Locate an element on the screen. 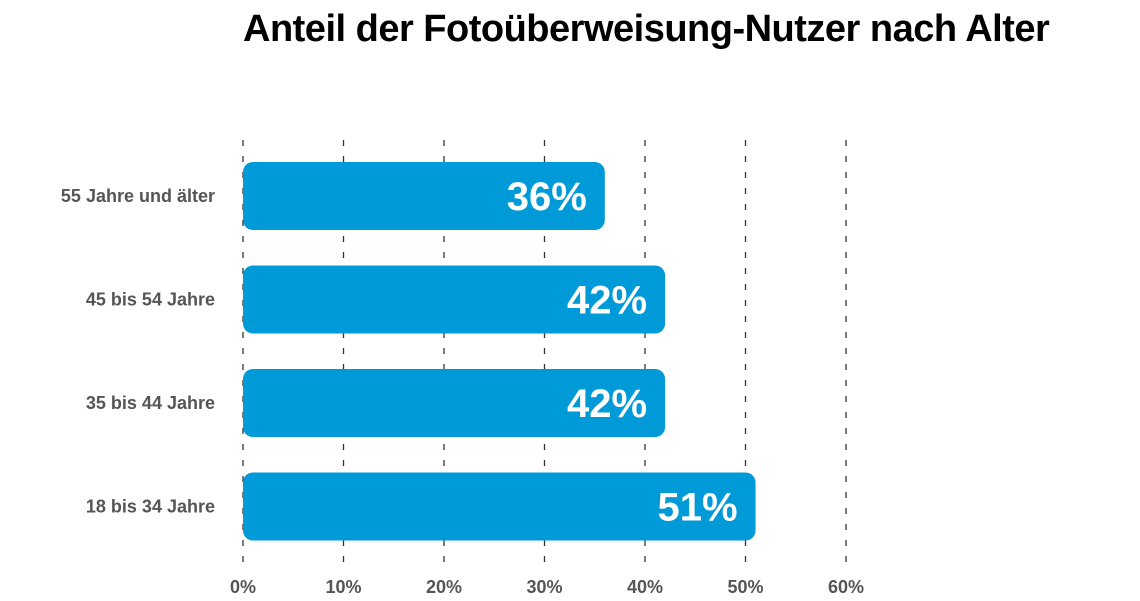 Image resolution: width=1140 pixels, height=601 pixels. x-tick-label: 40% is located at coordinates (645, 587).